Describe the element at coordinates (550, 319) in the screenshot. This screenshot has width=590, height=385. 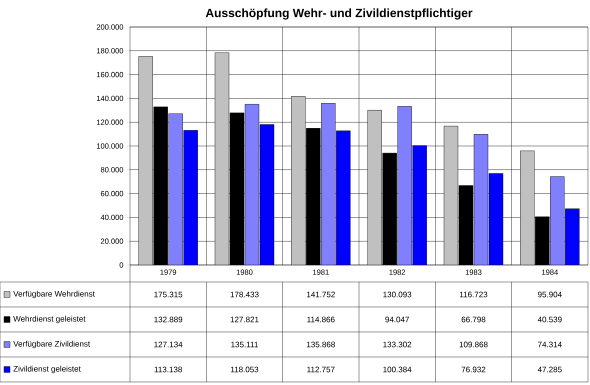
I see `data-label: 40.539` at that location.